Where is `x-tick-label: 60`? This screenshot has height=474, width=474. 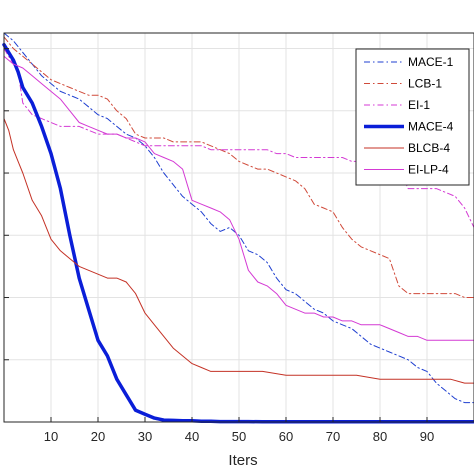
x-tick-label: 60 is located at coordinates (286, 436).